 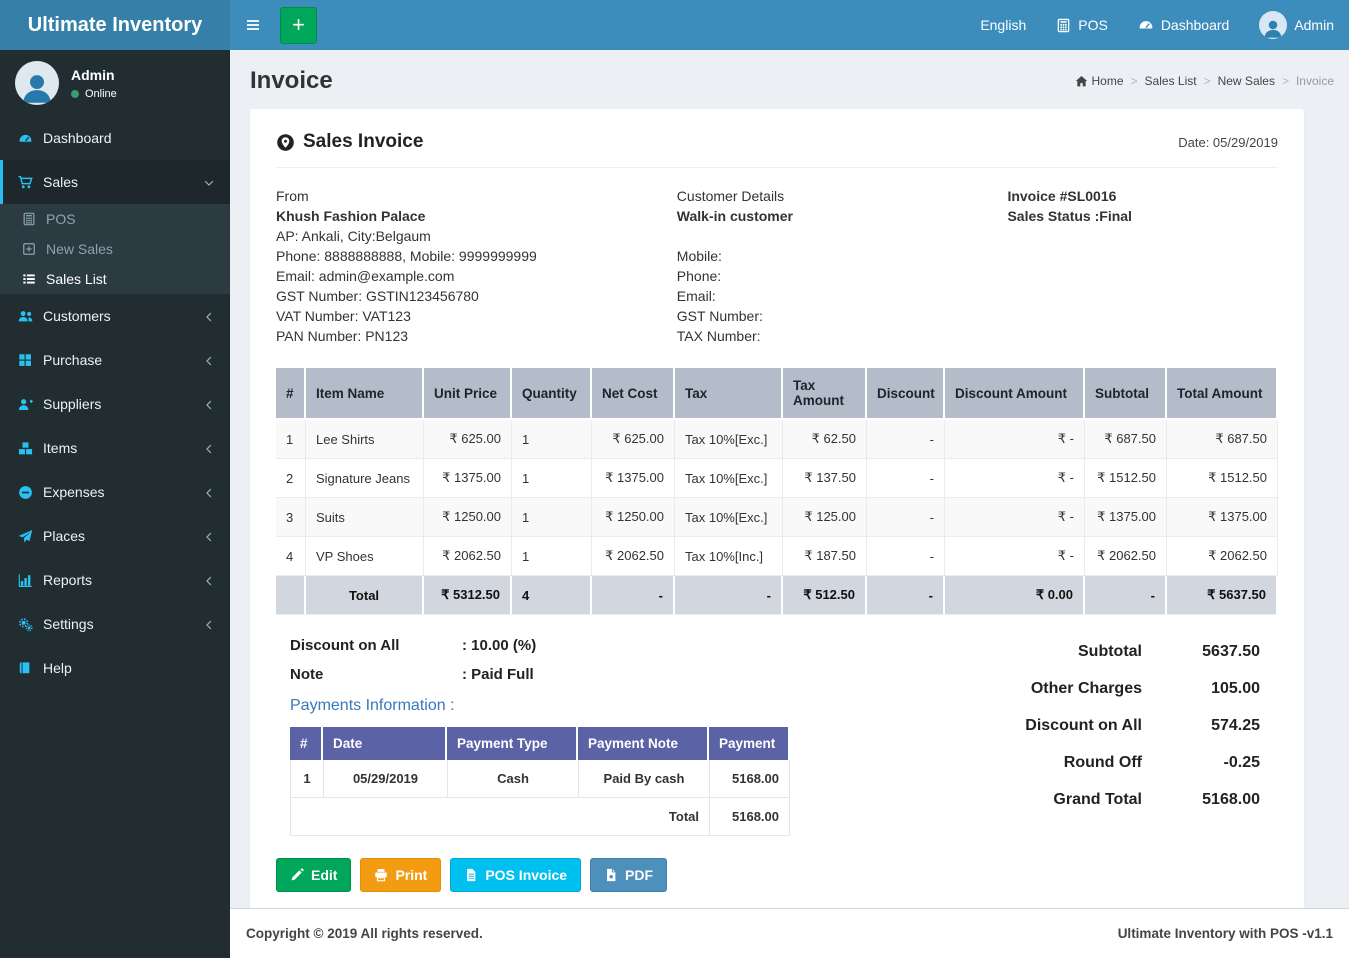 I want to click on minus-circle-icon, so click(x=25, y=492).